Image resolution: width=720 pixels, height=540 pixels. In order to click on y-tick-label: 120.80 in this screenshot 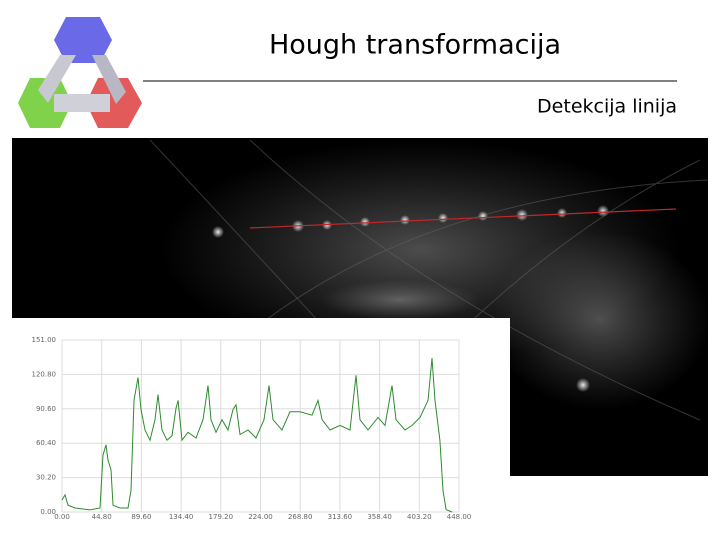, I will do `click(44, 374)`.